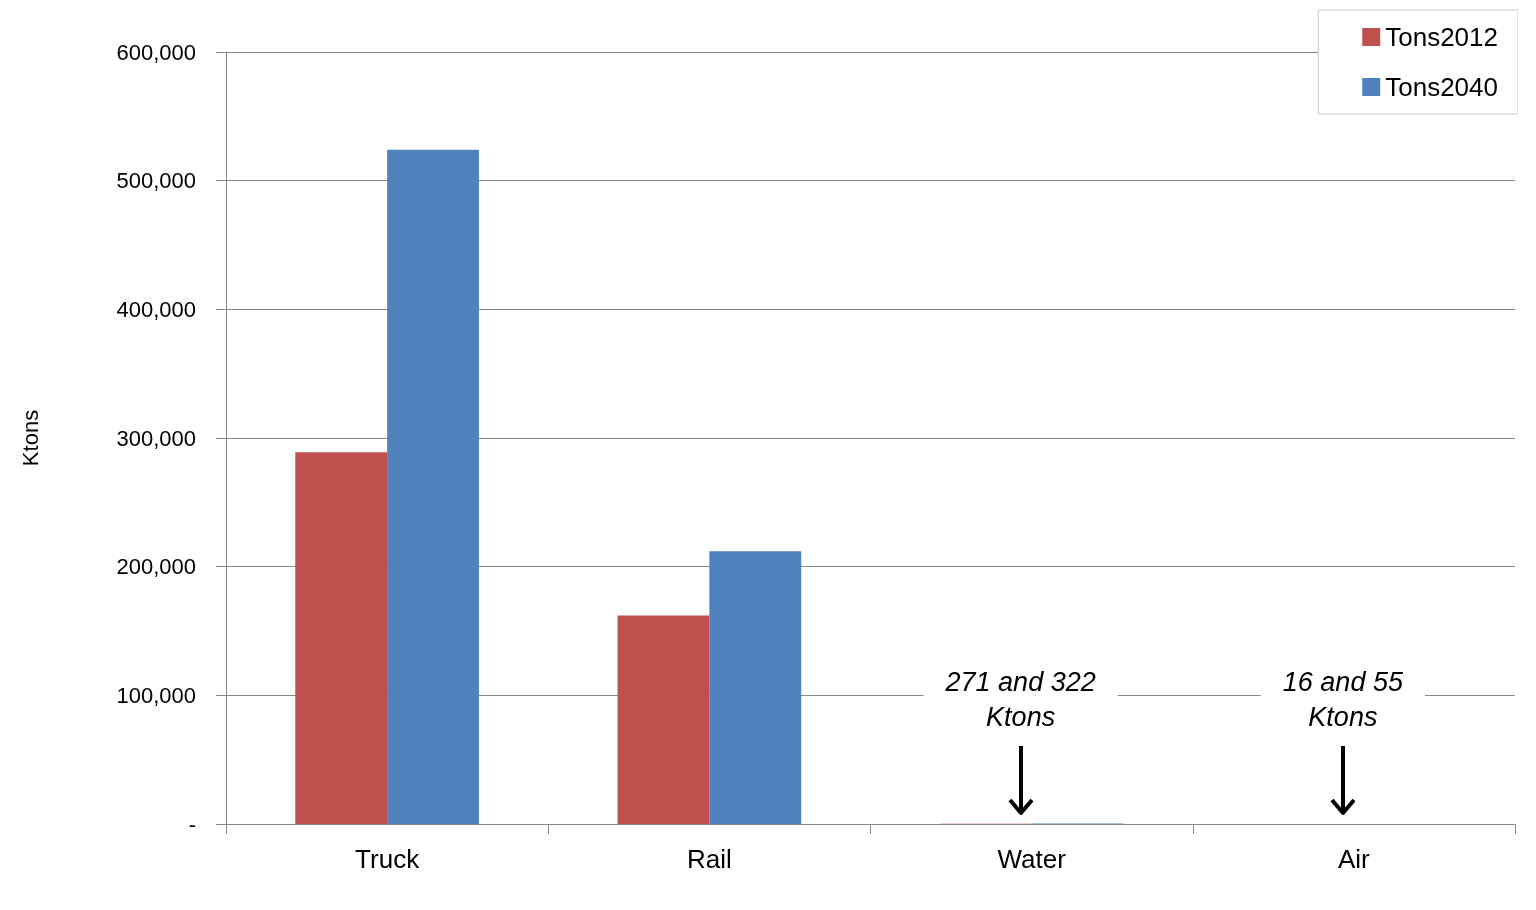 This screenshot has height=910, width=1536. What do you see at coordinates (30, 438) in the screenshot?
I see `y-axis-title: Ktons` at bounding box center [30, 438].